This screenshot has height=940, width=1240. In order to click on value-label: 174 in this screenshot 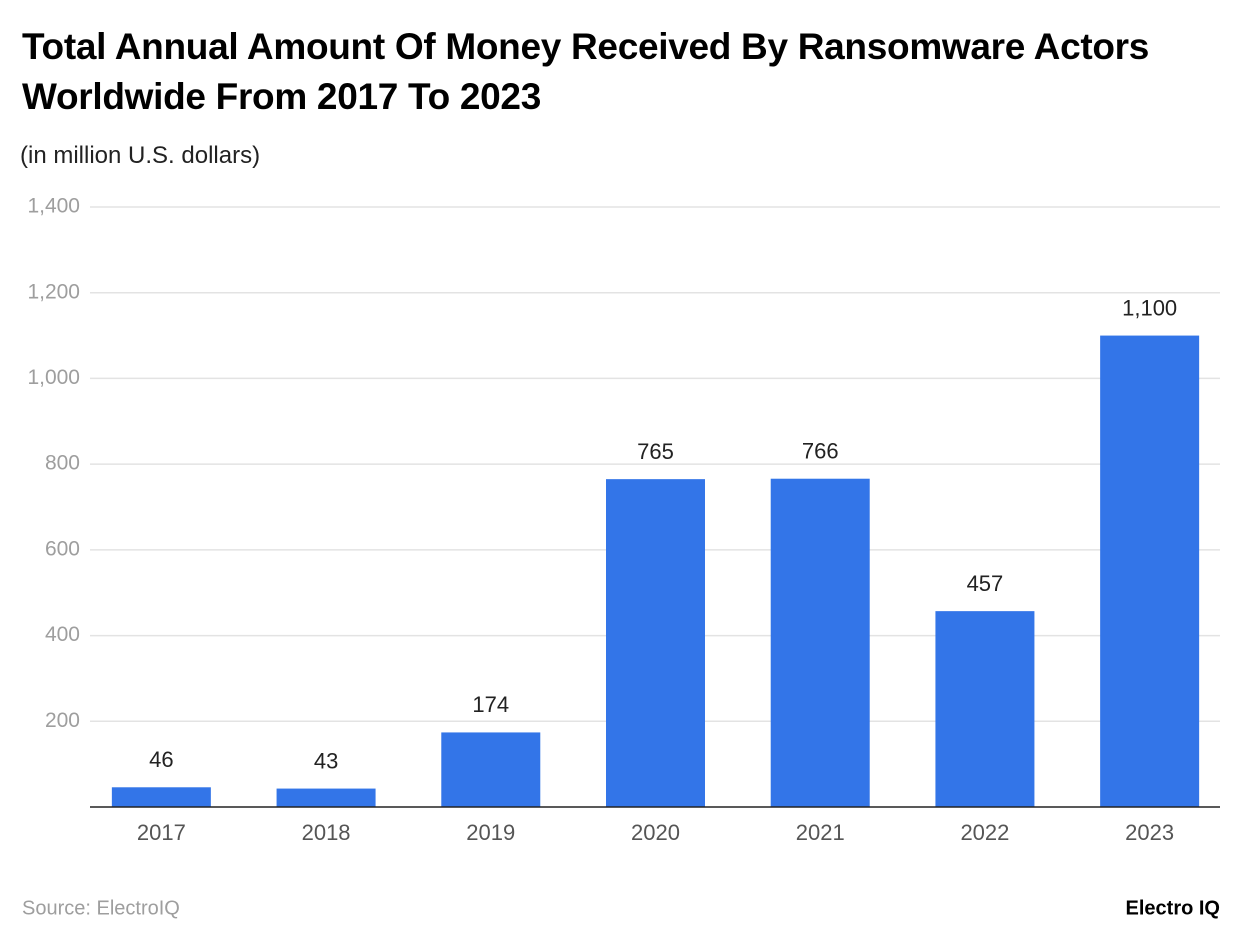, I will do `click(490, 704)`.